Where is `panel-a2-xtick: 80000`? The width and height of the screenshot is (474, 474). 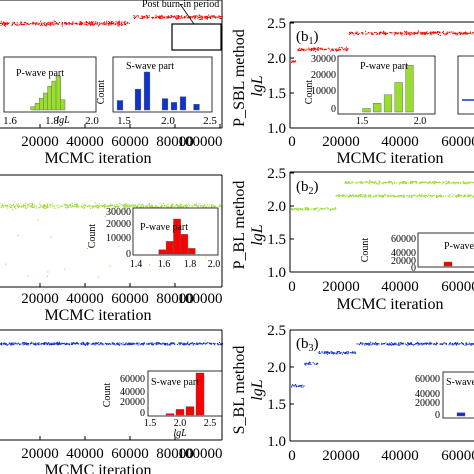
panel-a2-xtick: 80000 is located at coordinates (175, 299).